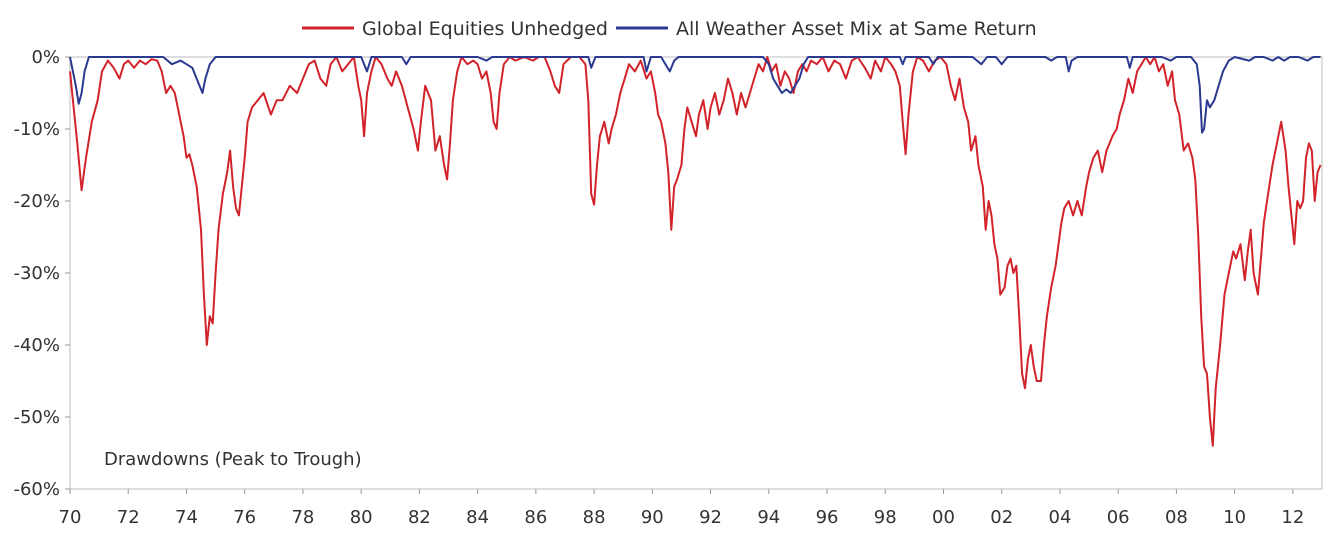 The width and height of the screenshot is (1332, 549). Describe the element at coordinates (827, 517) in the screenshot. I see `x-tick-label: 96` at that location.